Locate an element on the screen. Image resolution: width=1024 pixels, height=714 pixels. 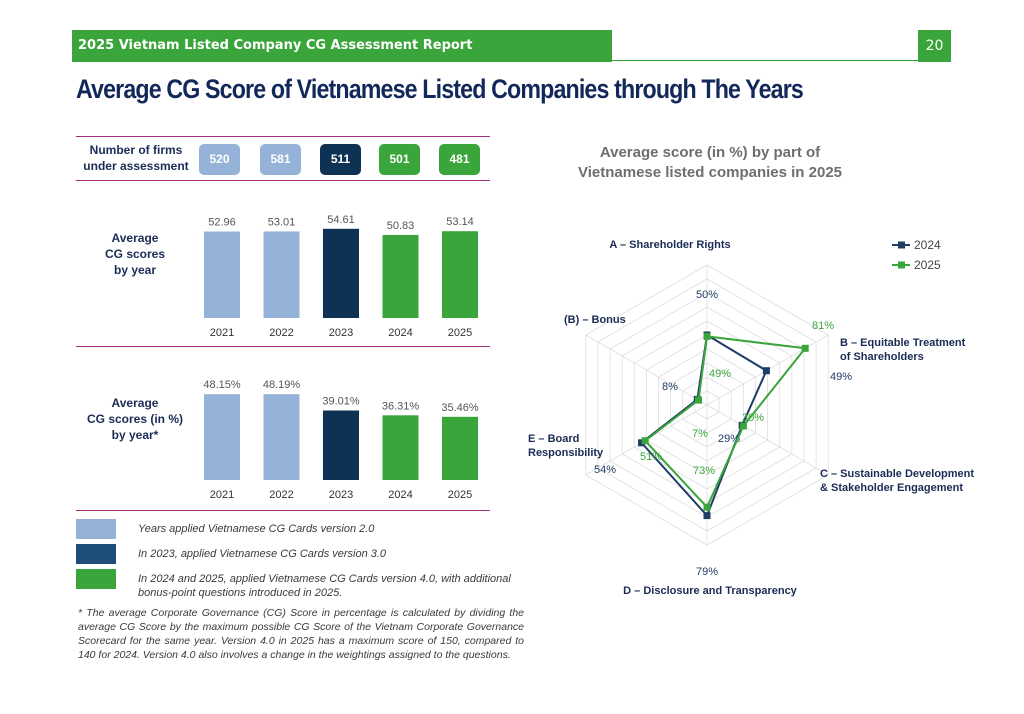
percent-category-label-2024: 2024 is located at coordinates (400, 495).